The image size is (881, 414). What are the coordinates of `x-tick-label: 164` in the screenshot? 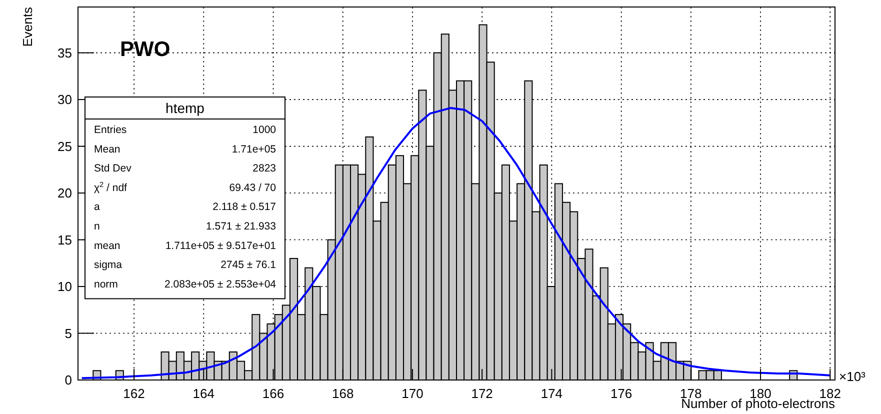 It's located at (203, 393).